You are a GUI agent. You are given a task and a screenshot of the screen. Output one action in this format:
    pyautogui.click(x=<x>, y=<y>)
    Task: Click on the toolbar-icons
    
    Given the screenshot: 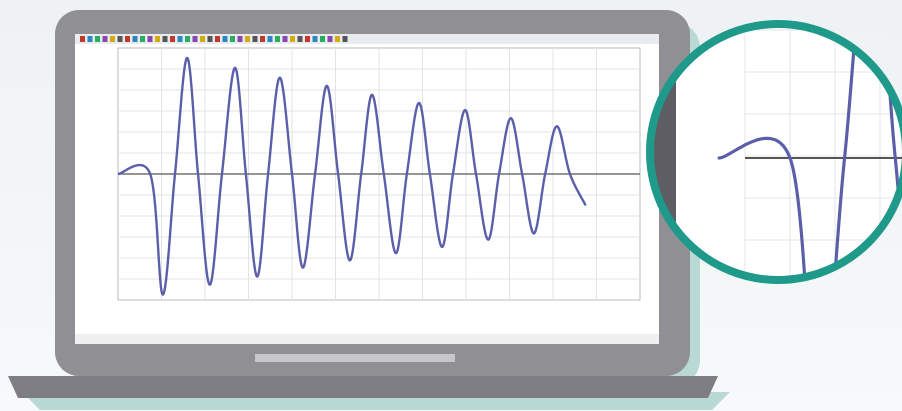 What is the action you would take?
    pyautogui.click(x=214, y=39)
    